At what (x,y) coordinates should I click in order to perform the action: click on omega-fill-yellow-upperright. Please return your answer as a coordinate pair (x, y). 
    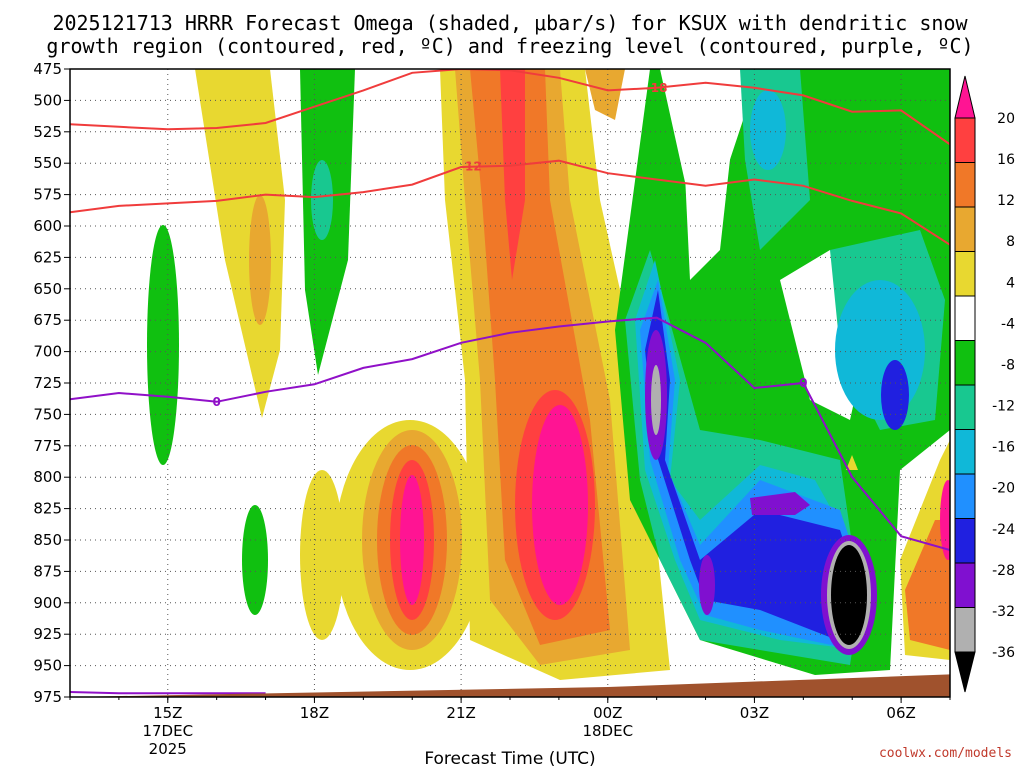
    Looking at the image, I should click on (605, 94).